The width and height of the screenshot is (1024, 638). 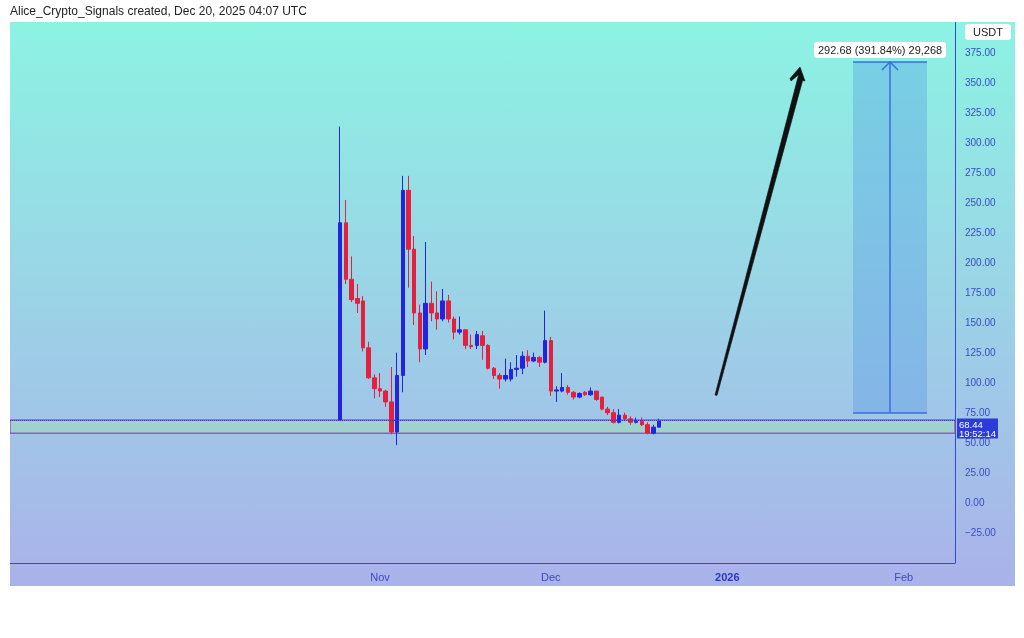 What do you see at coordinates (977, 428) in the screenshot?
I see `ref-line-label: 68.44 19:52:14` at bounding box center [977, 428].